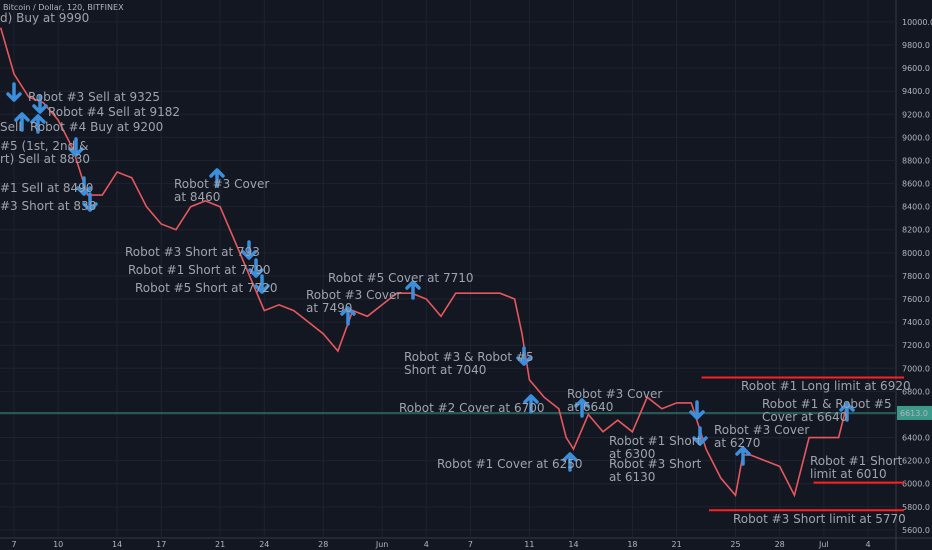 The height and width of the screenshot is (550, 932). What do you see at coordinates (916, 276) in the screenshot?
I see `y-tick-label: 7800.0` at bounding box center [916, 276].